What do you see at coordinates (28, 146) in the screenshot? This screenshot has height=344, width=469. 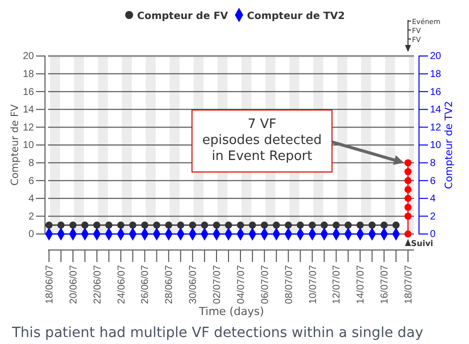 I see `y-tick-label: 10` at bounding box center [28, 146].